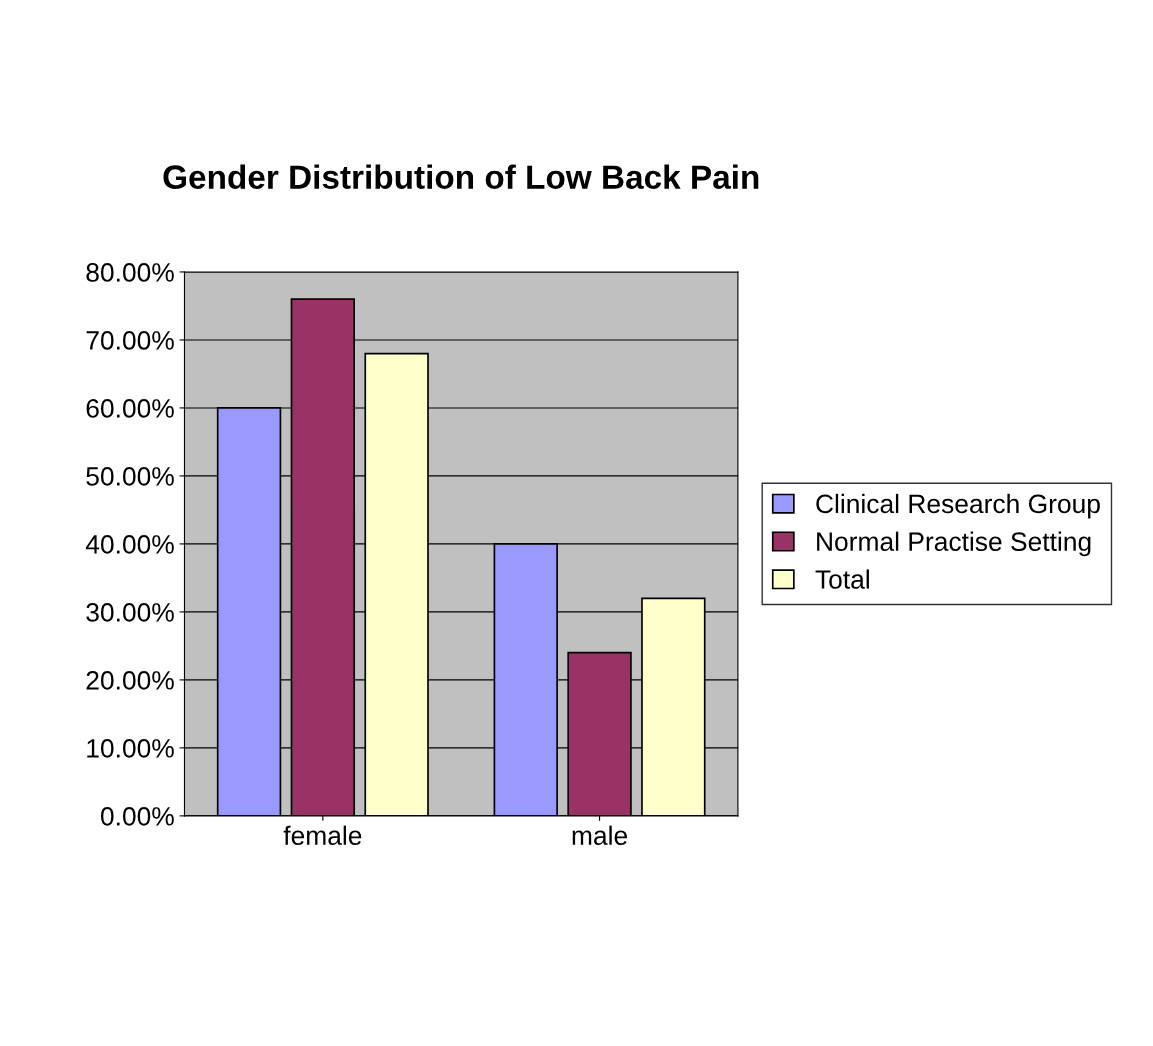 This screenshot has height=1046, width=1153. What do you see at coordinates (599, 835) in the screenshot?
I see `x-tick-label: male` at bounding box center [599, 835].